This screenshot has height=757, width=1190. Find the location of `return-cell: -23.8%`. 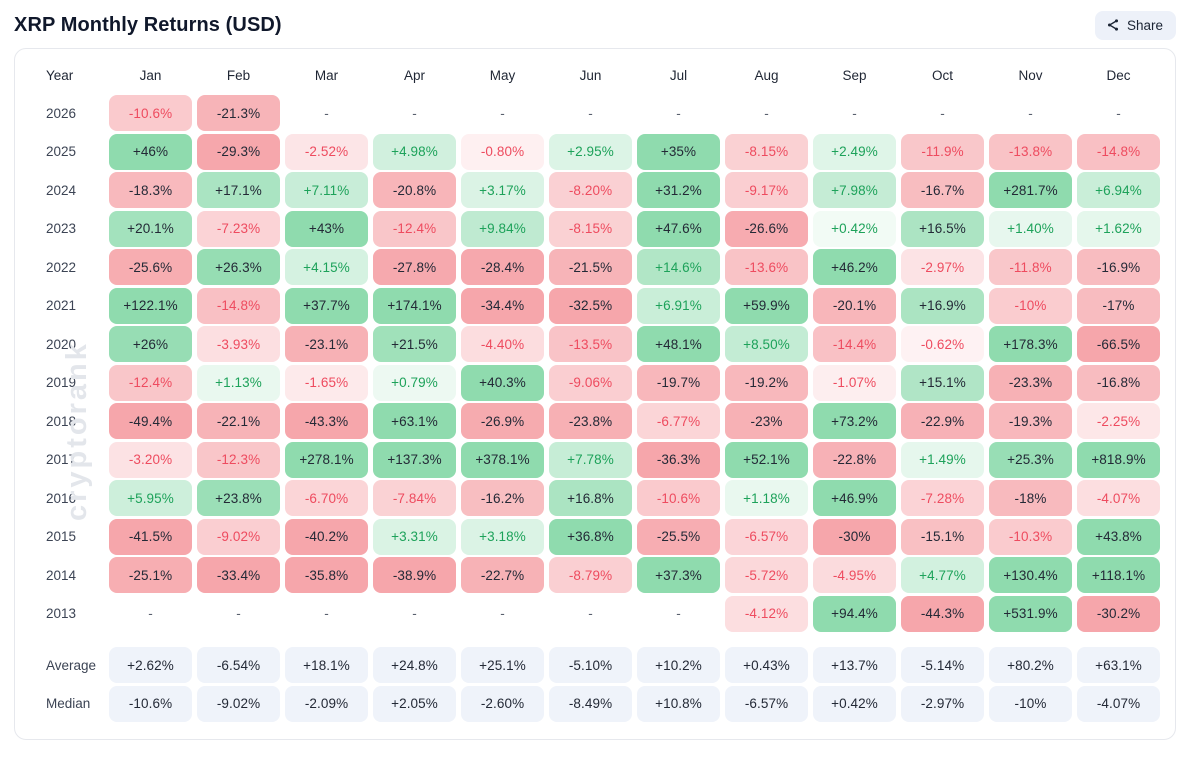

return-cell: -23.8% is located at coordinates (590, 421).